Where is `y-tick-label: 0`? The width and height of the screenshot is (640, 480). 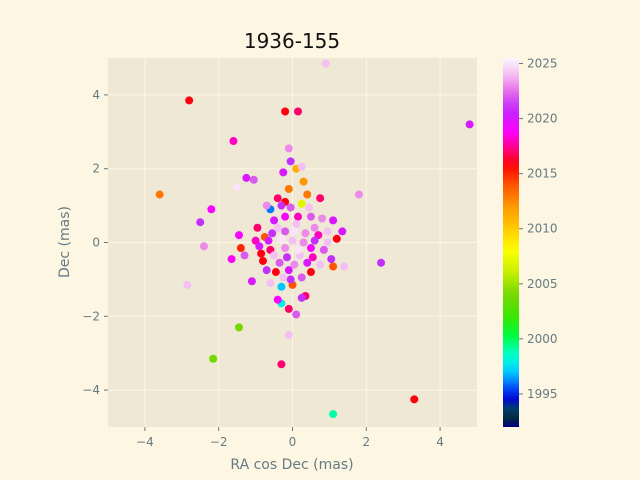 y-tick-label: 0 is located at coordinates (96, 243).